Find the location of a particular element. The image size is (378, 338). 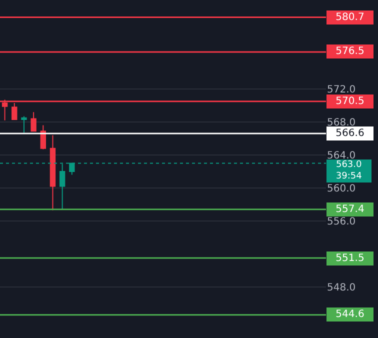

y-tick-label: 572.0 is located at coordinates (341, 90).